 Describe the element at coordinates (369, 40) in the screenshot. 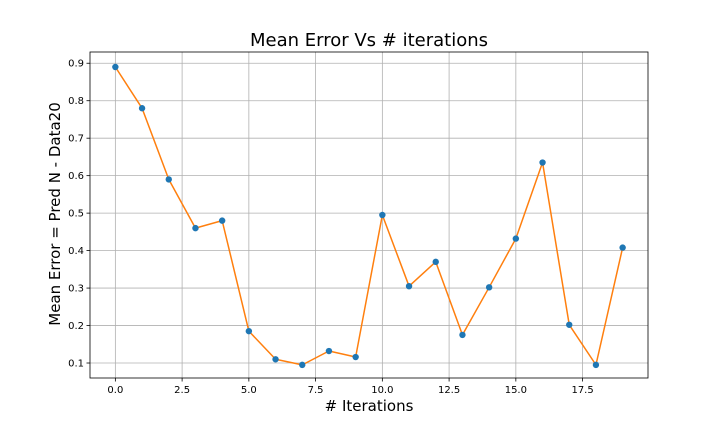

I see `chart-title: Mean Error Vs # iterations` at that location.